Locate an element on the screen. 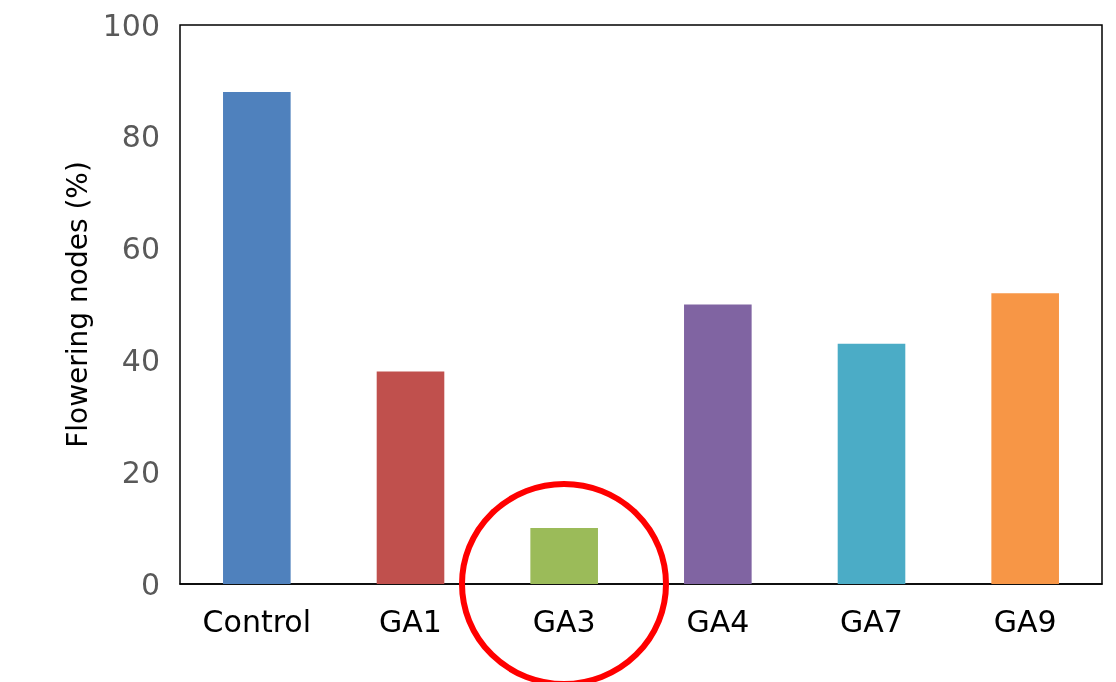  y-tick-label: 60 is located at coordinates (140, 249).